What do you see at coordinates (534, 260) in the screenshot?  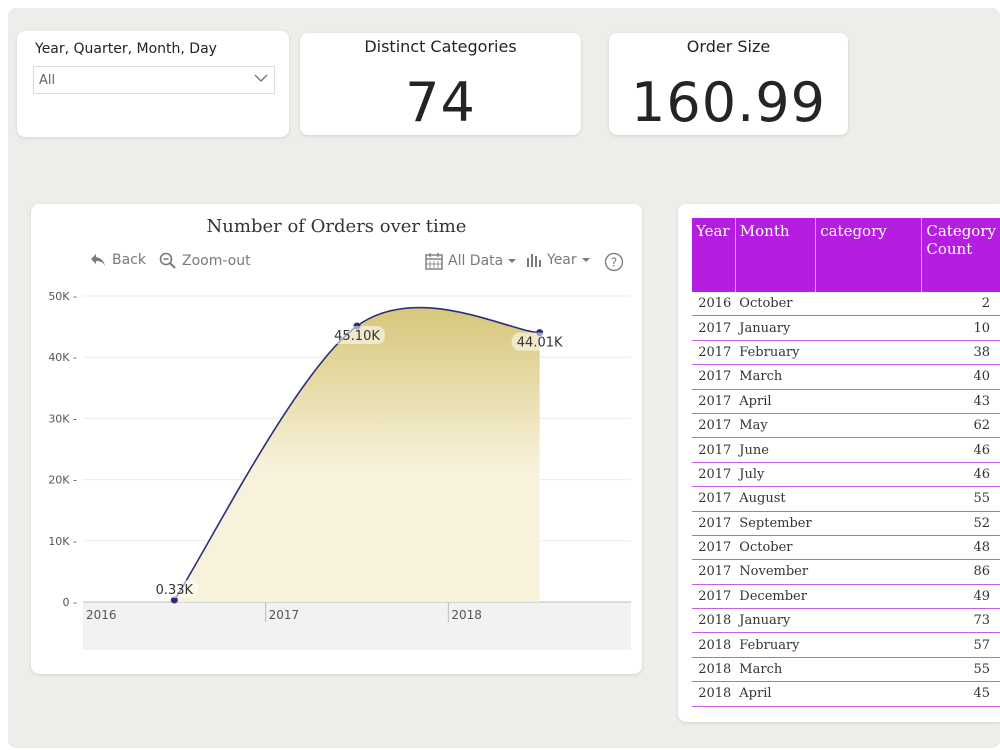 I see `bar-chart-icon` at bounding box center [534, 260].